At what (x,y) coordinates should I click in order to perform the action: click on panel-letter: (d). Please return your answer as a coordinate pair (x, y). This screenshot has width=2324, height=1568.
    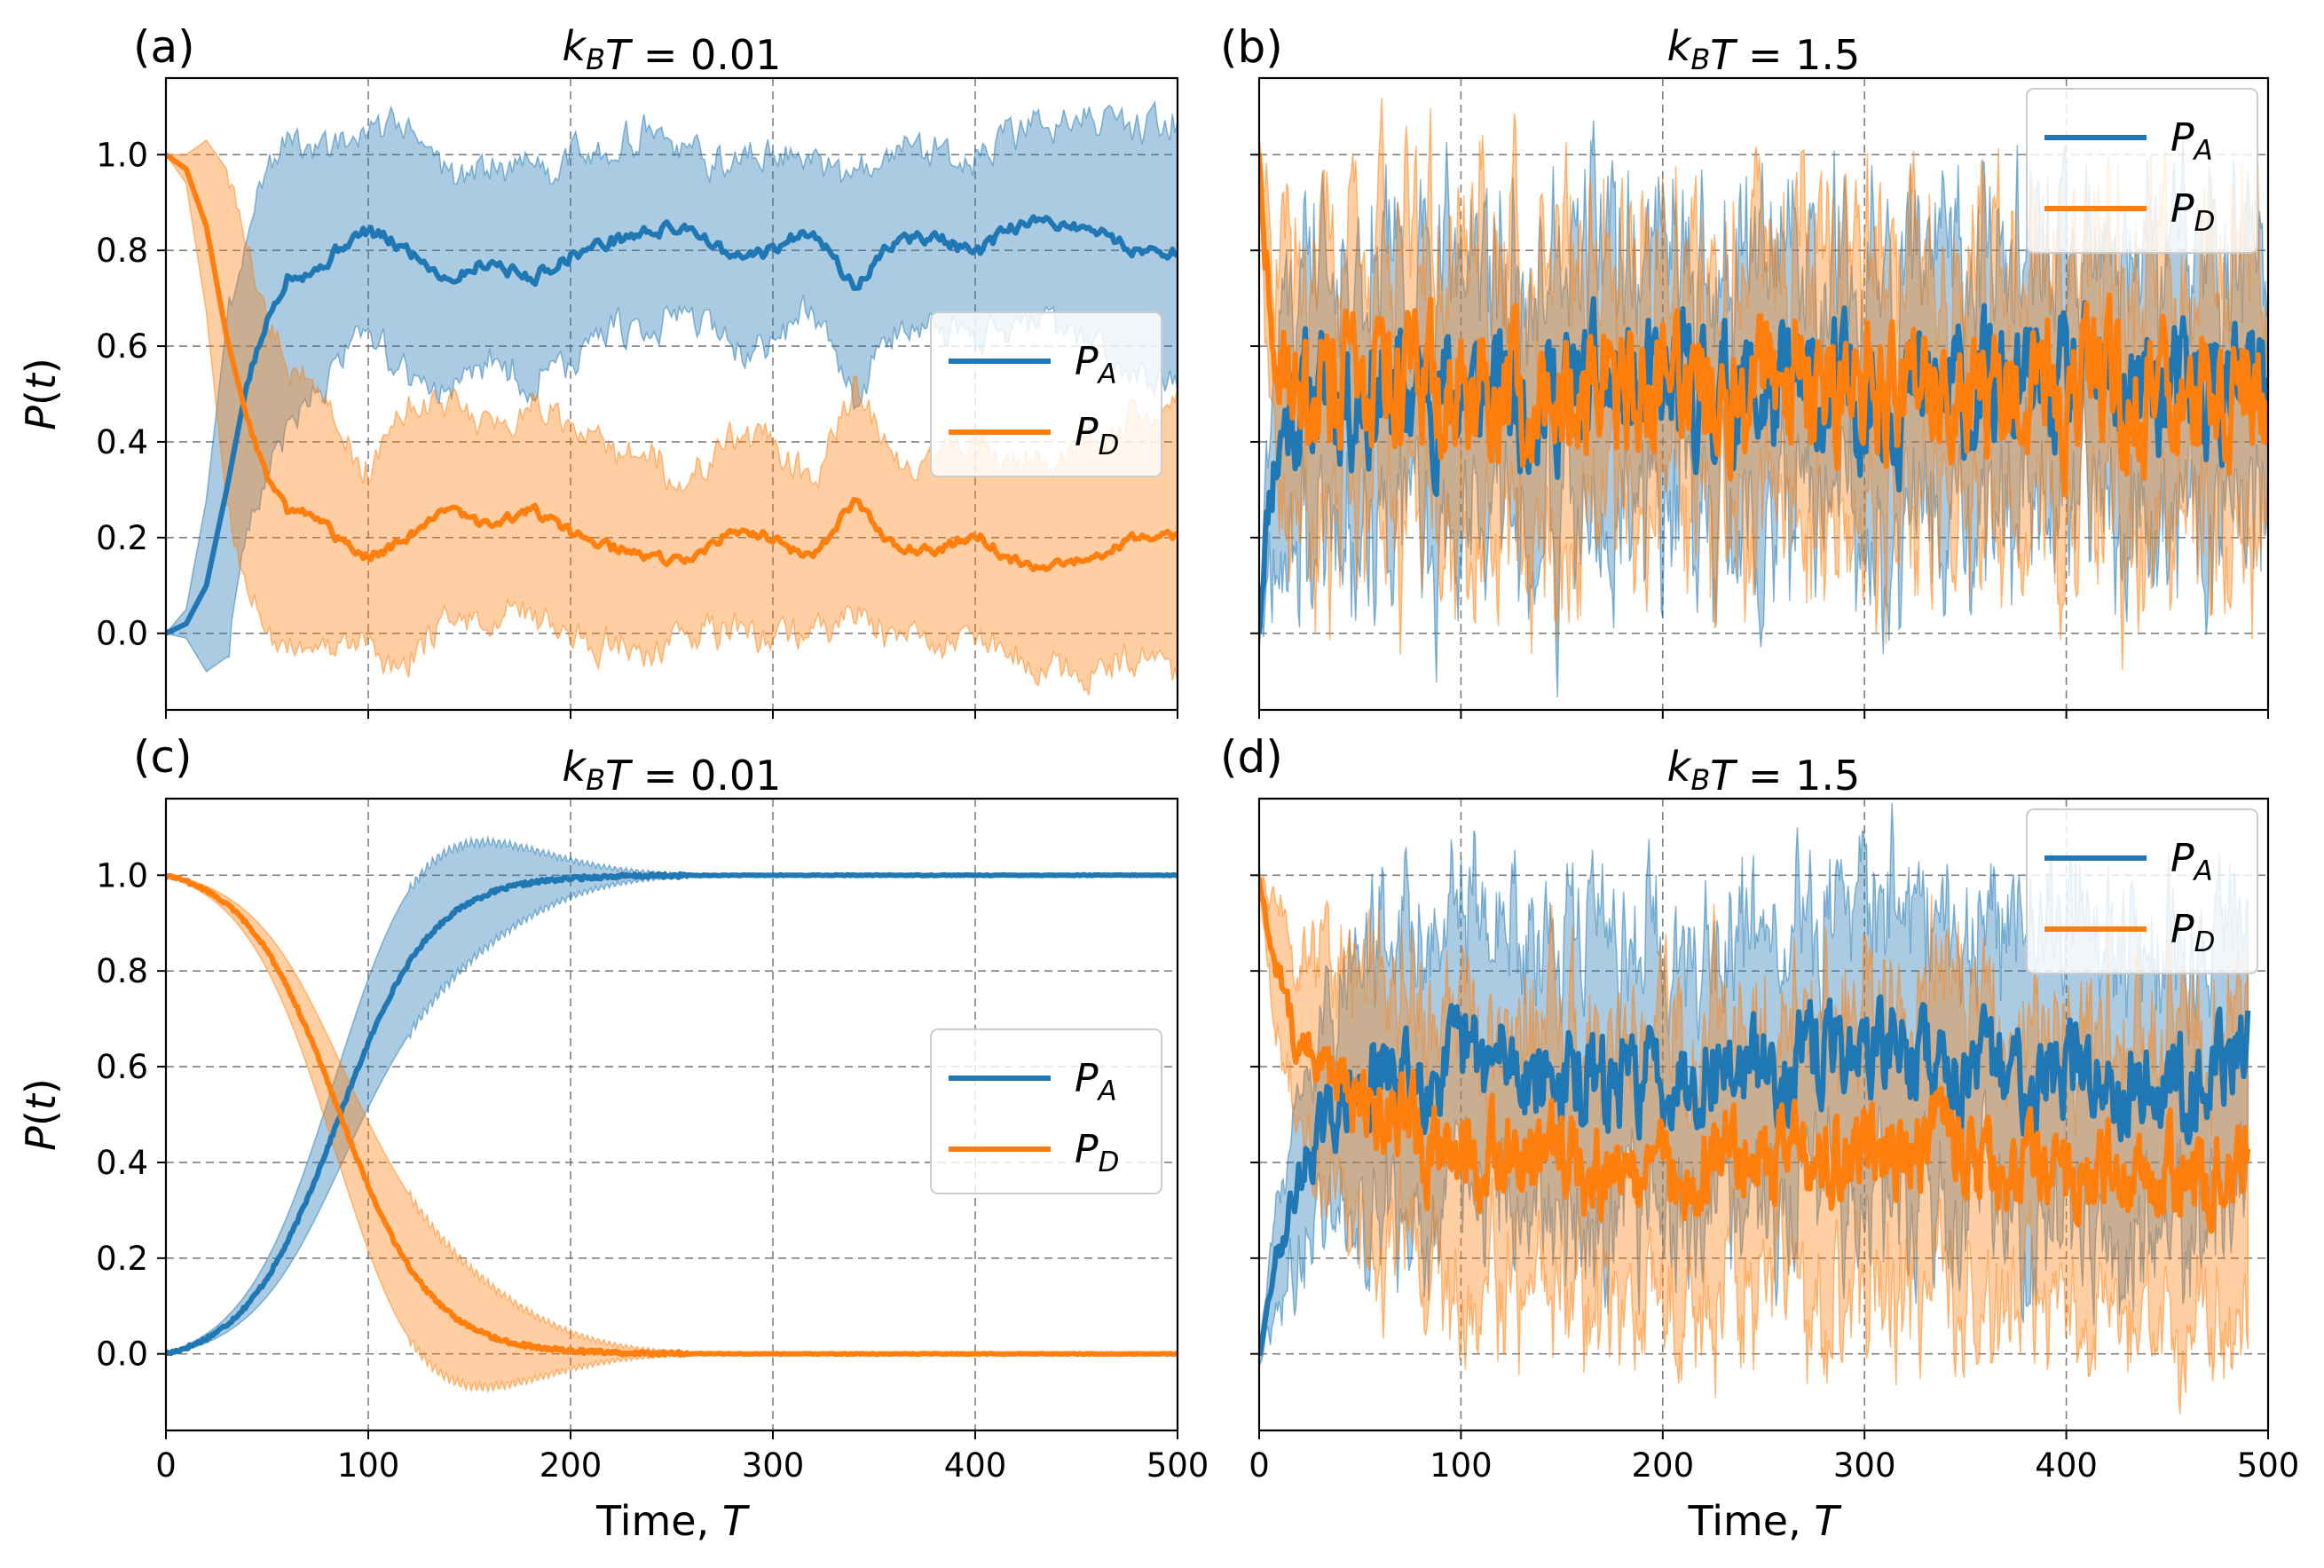
    Looking at the image, I should click on (1251, 757).